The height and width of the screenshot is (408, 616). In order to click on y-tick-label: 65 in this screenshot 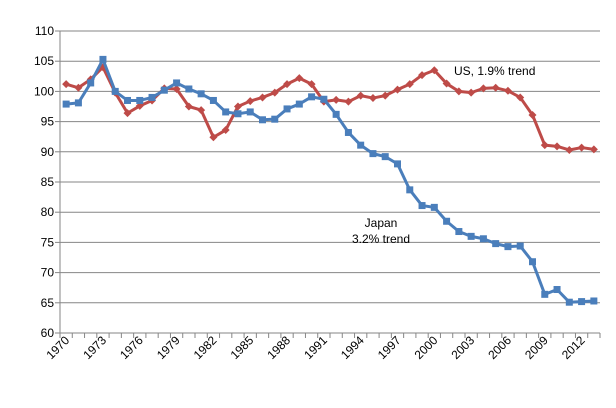, I will do `click(48, 303)`.